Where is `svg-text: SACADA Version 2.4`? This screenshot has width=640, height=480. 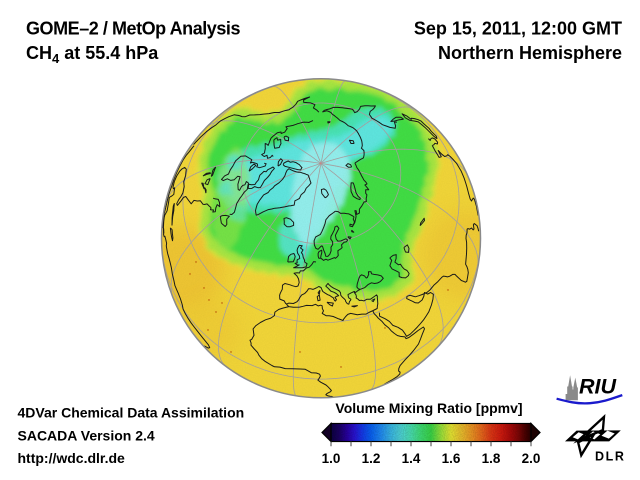
svg-text: SACADA Version 2.4 is located at coordinates (86, 435).